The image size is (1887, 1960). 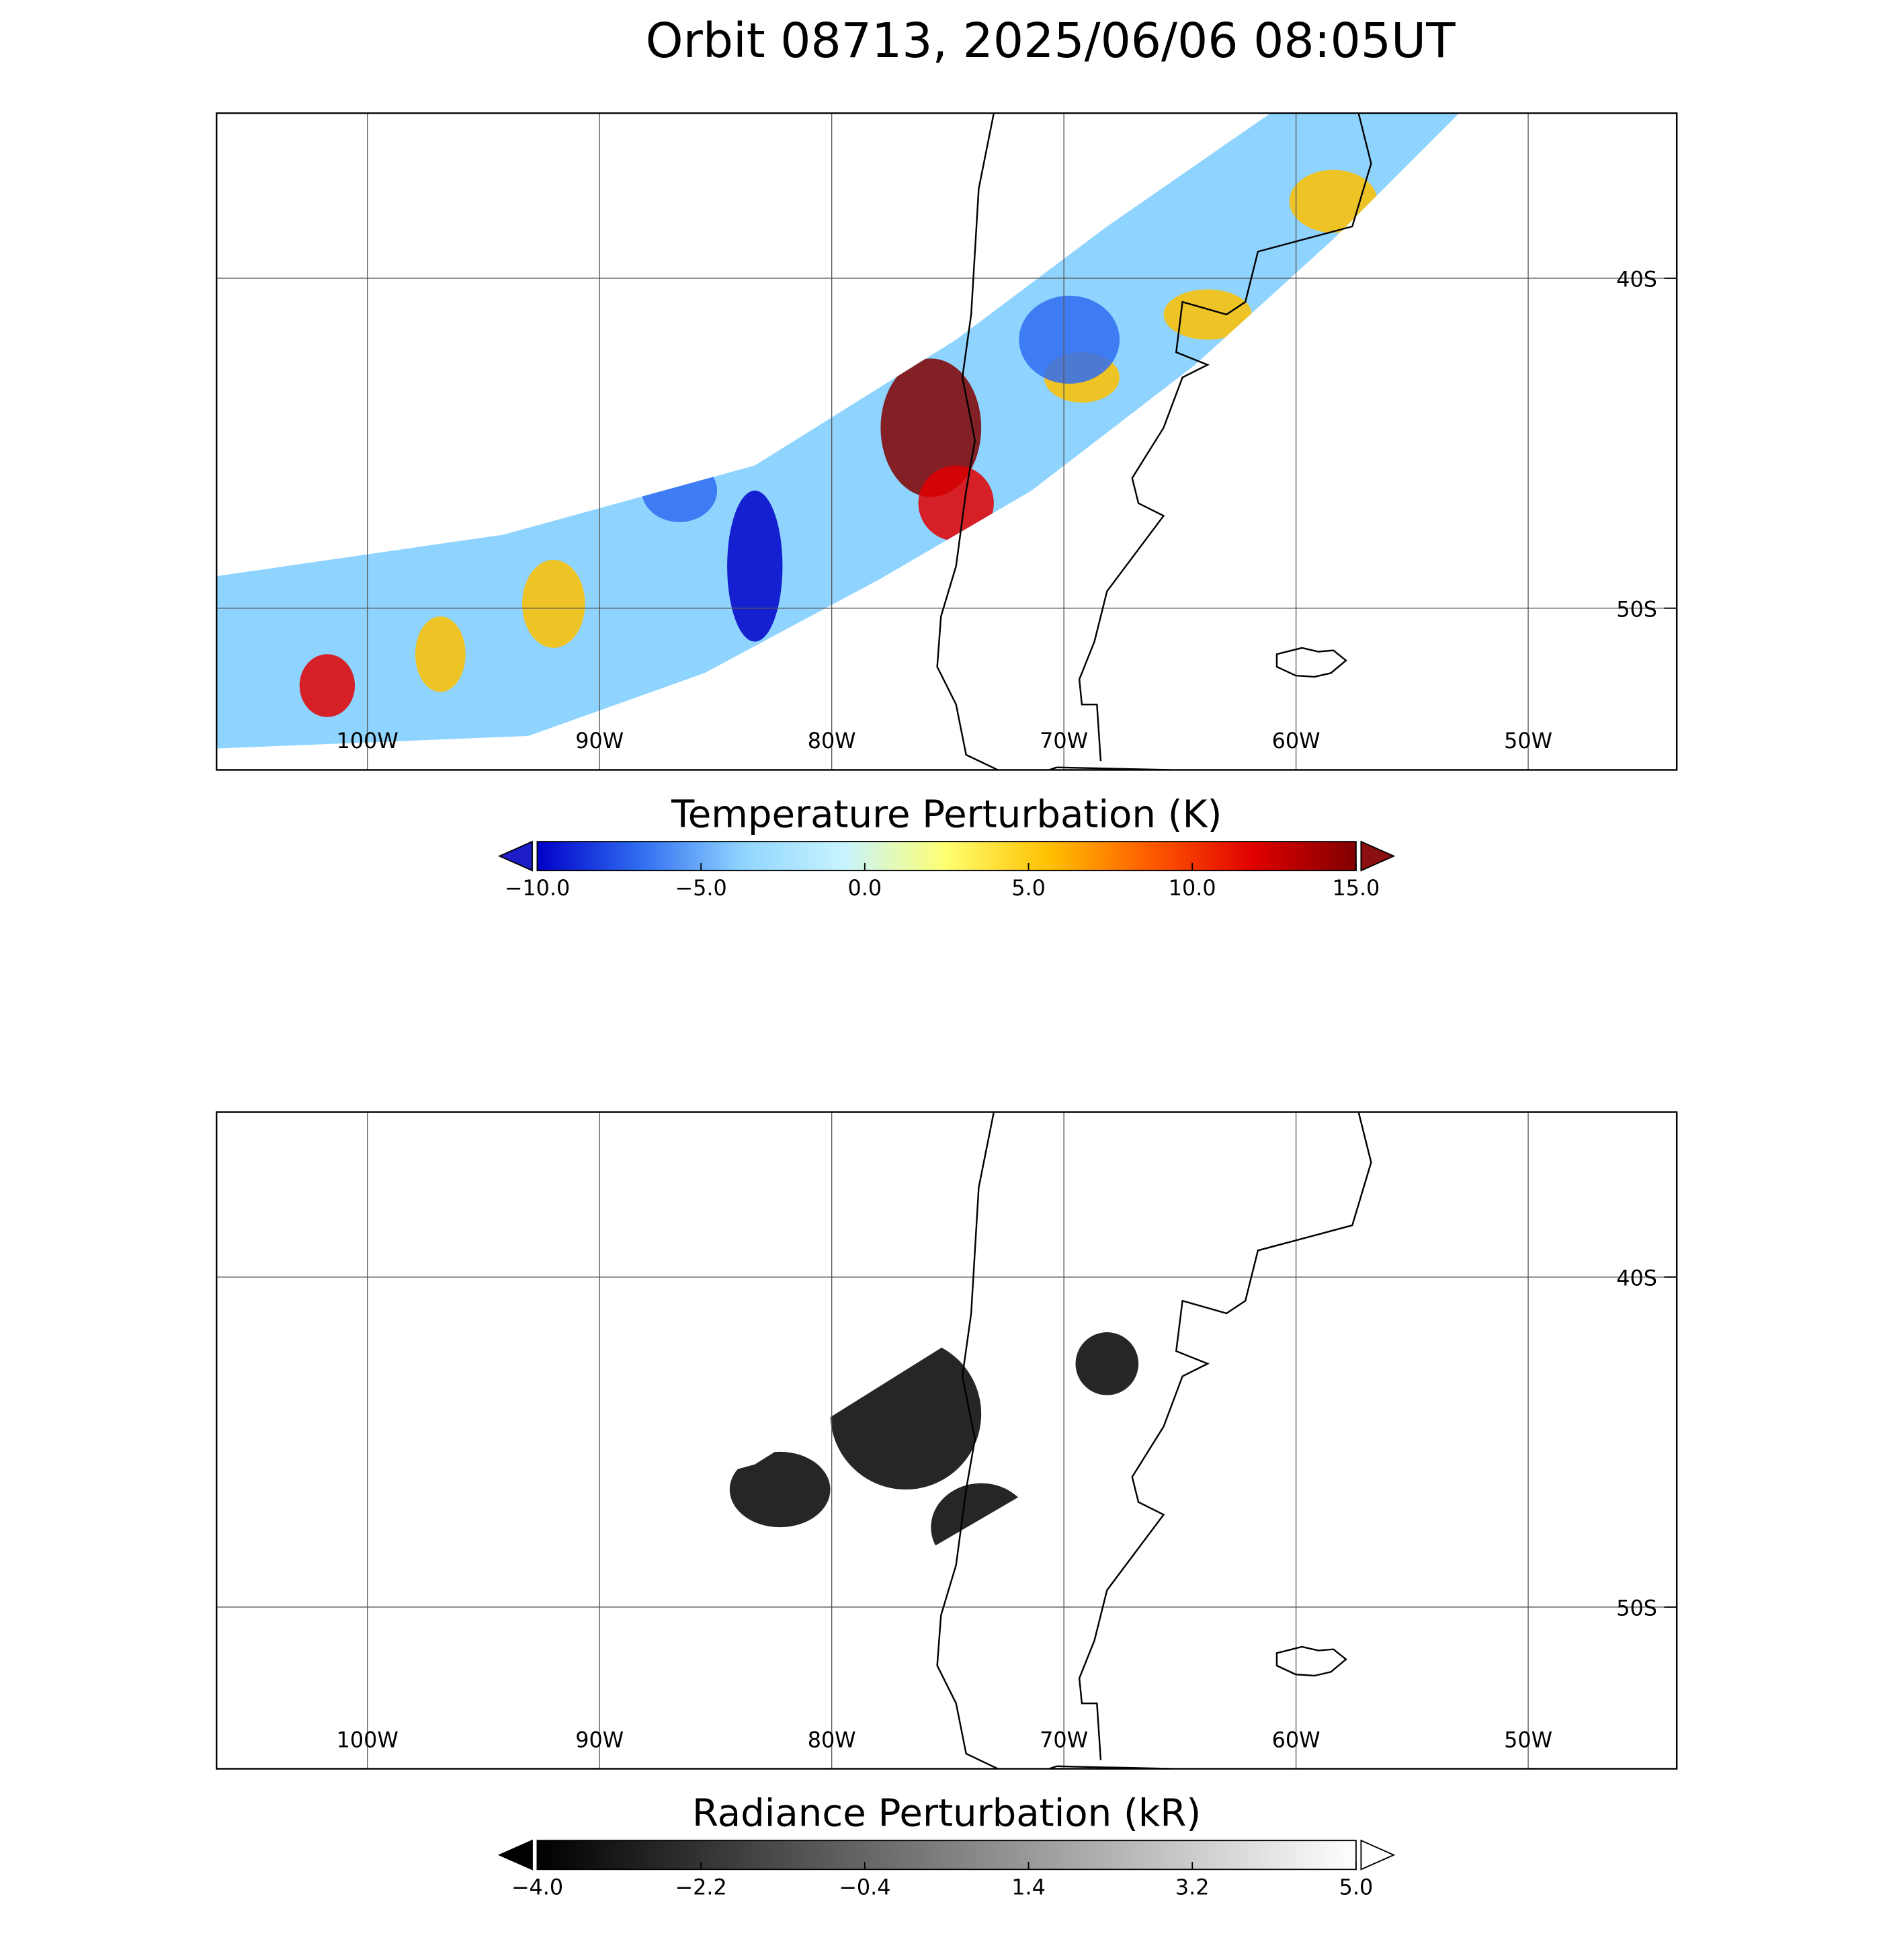 I want to click on colorbar-tick-label: 0.0, so click(x=865, y=888).